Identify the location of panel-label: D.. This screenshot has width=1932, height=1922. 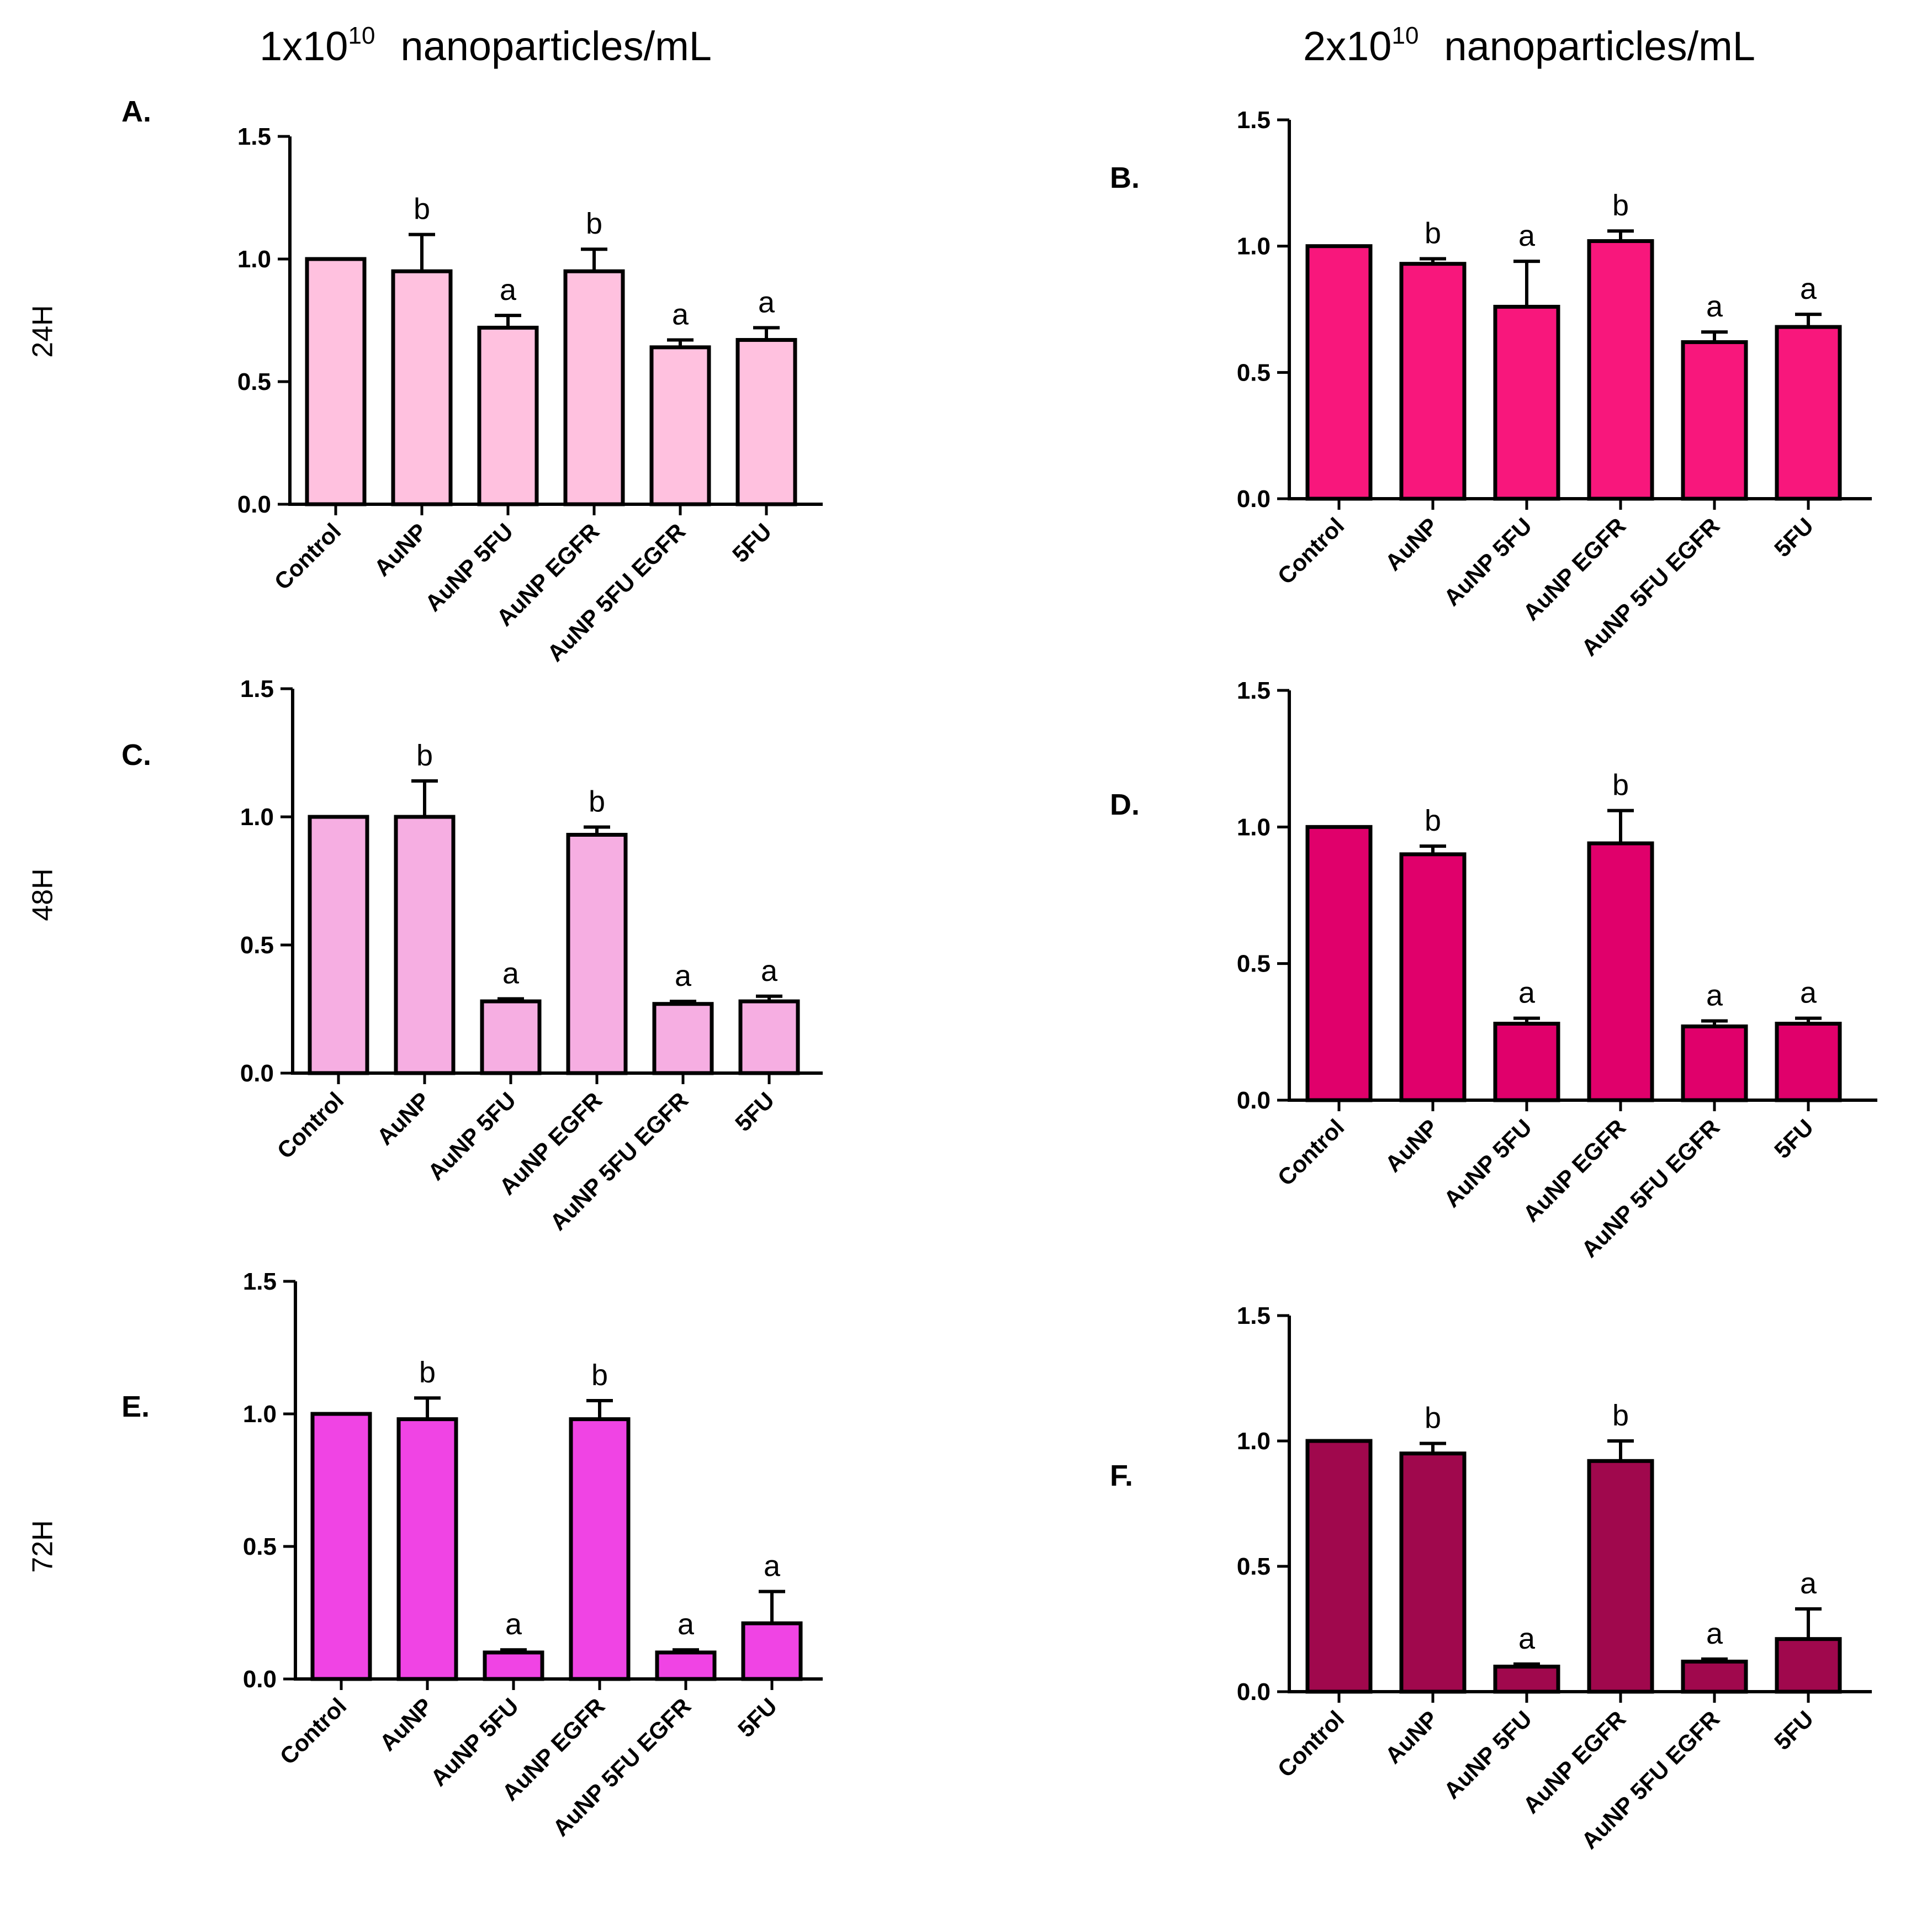
(1125, 804).